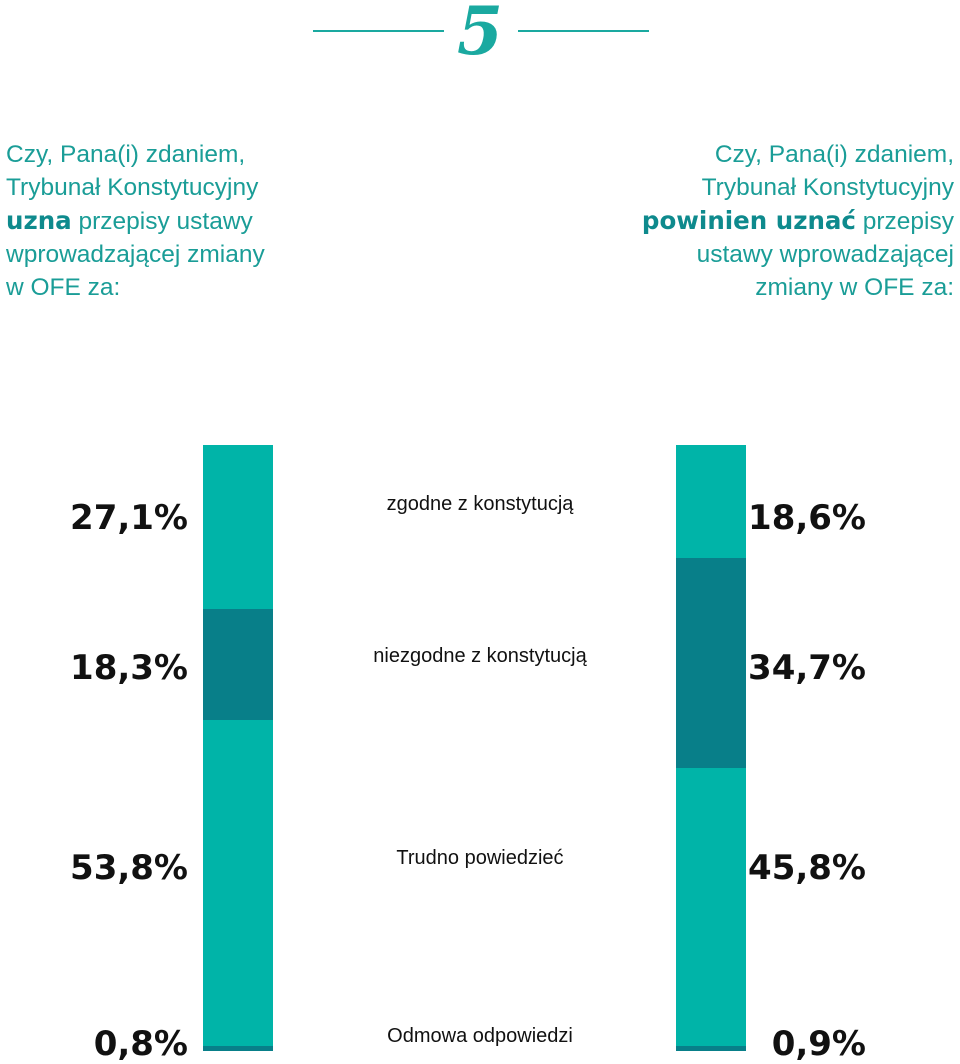 The height and width of the screenshot is (1064, 960). Describe the element at coordinates (711, 501) in the screenshot. I see `bar-right-segment-zgodne` at that location.